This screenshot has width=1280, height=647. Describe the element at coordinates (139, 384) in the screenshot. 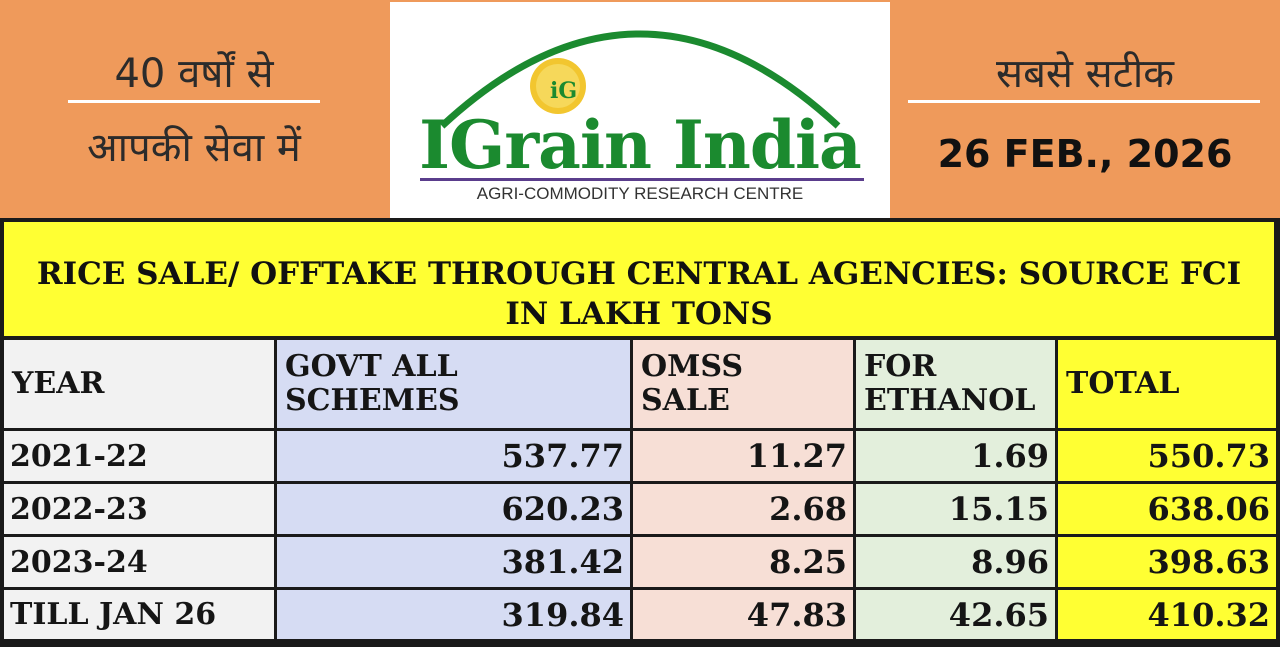

I see `column-header-year: YEAR` at that location.